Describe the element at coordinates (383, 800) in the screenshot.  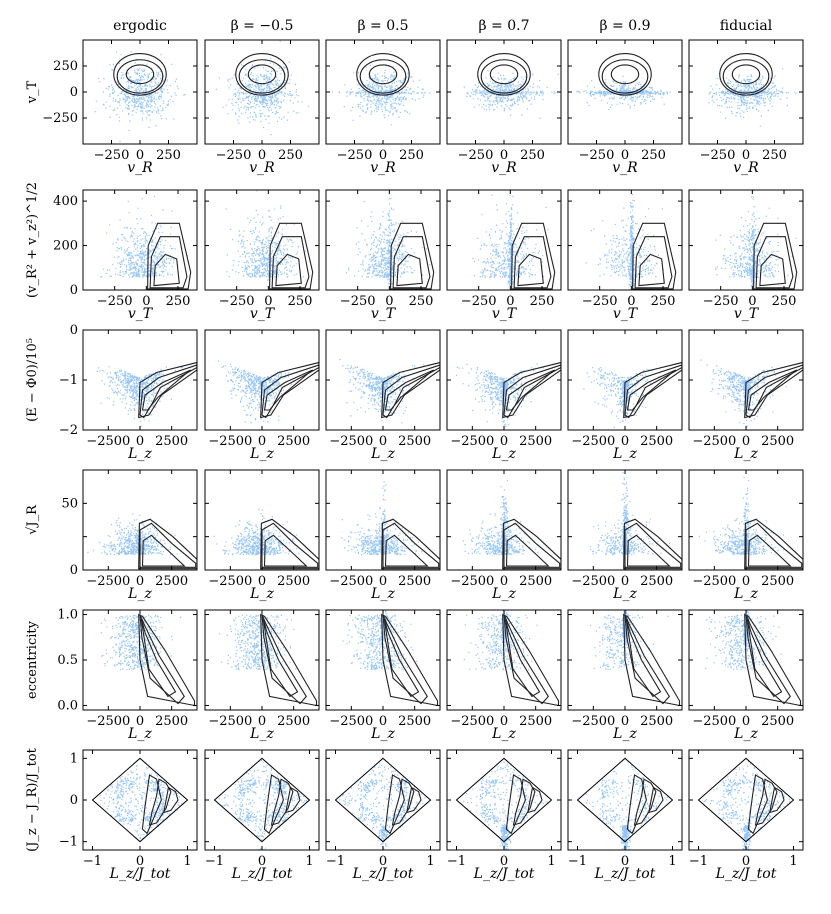
I see `action-diamond` at that location.